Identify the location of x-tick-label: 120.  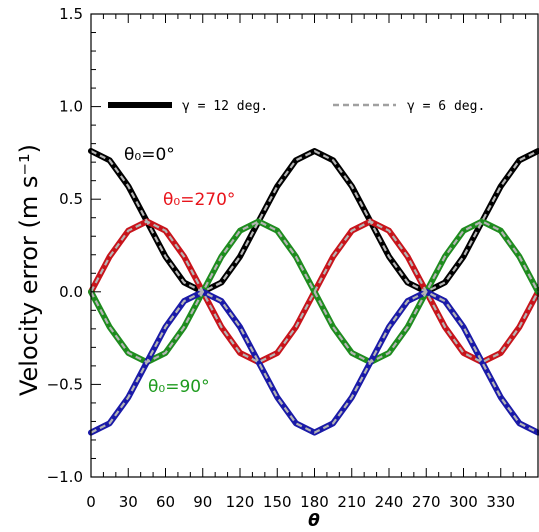
(240, 502).